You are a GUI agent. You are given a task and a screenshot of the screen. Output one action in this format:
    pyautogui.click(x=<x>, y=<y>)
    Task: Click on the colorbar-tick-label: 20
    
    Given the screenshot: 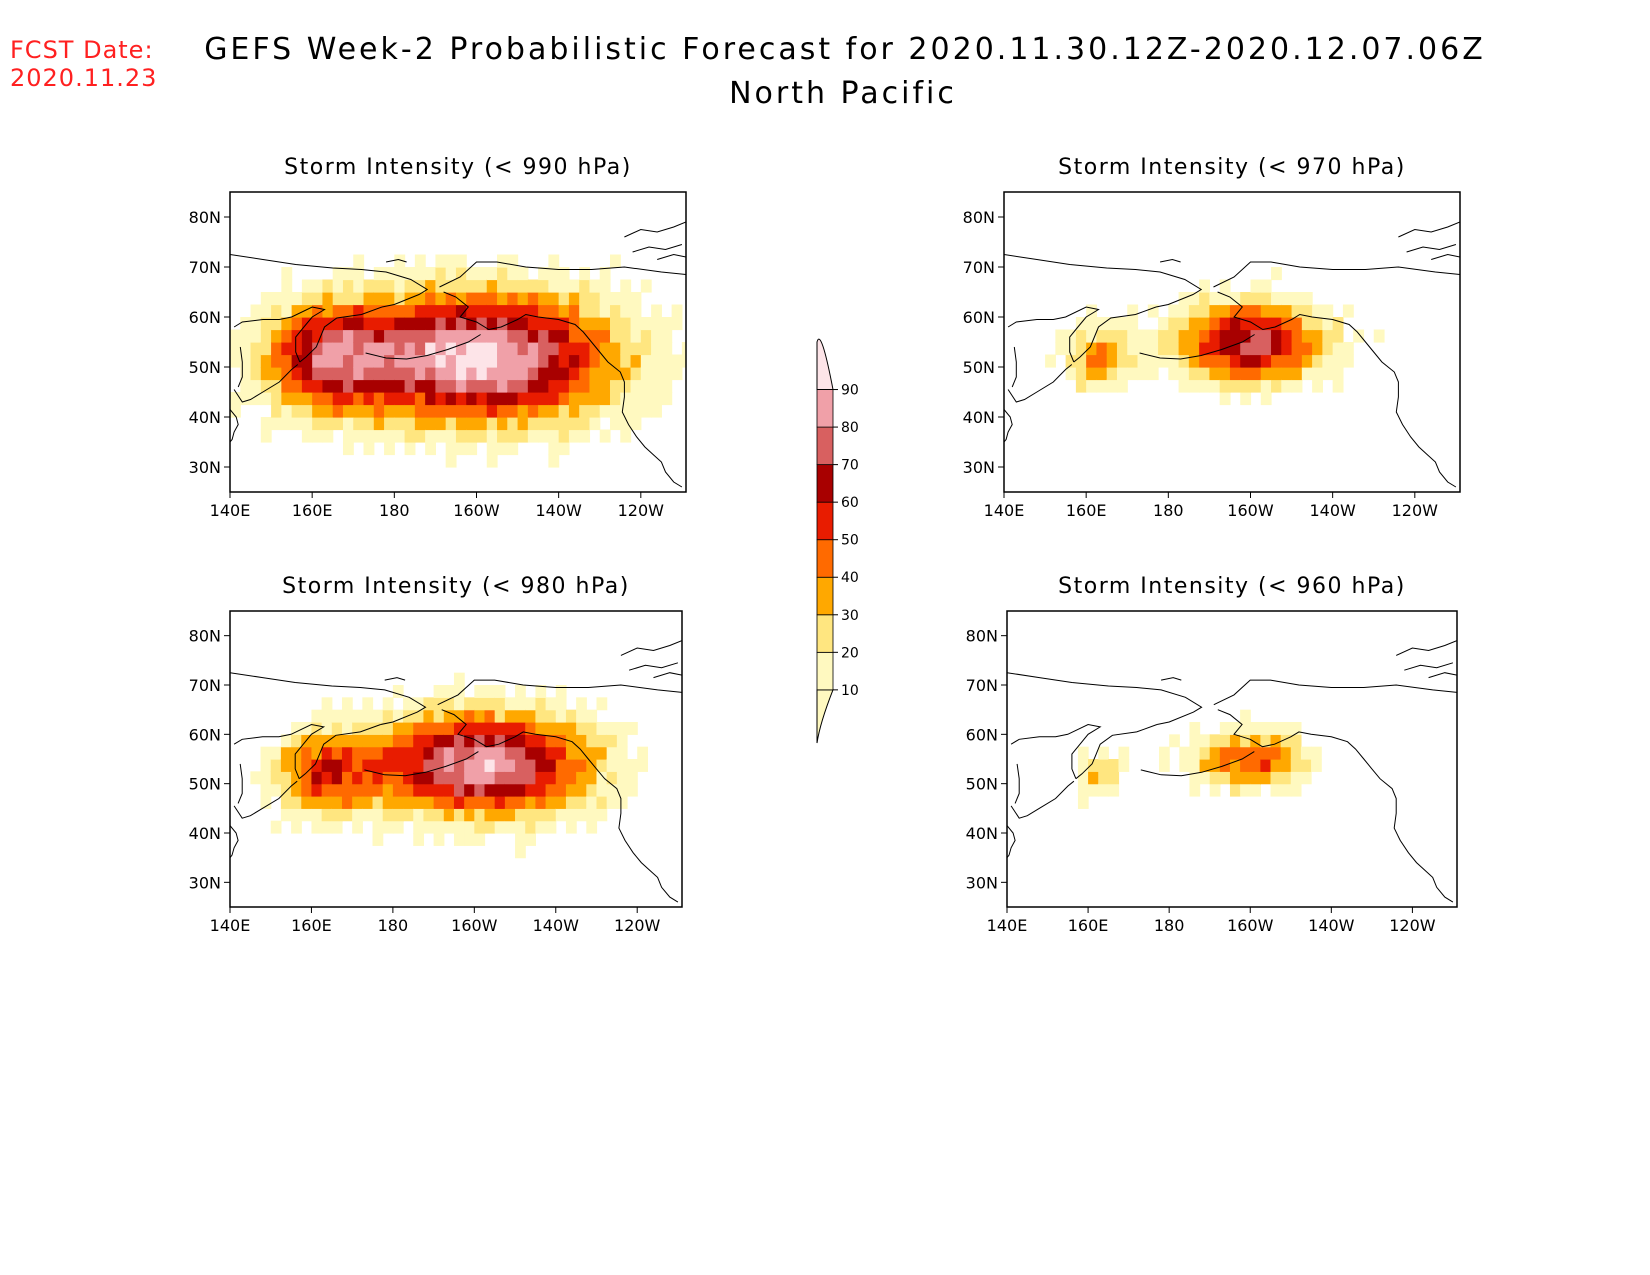 What is the action you would take?
    pyautogui.click(x=850, y=653)
    